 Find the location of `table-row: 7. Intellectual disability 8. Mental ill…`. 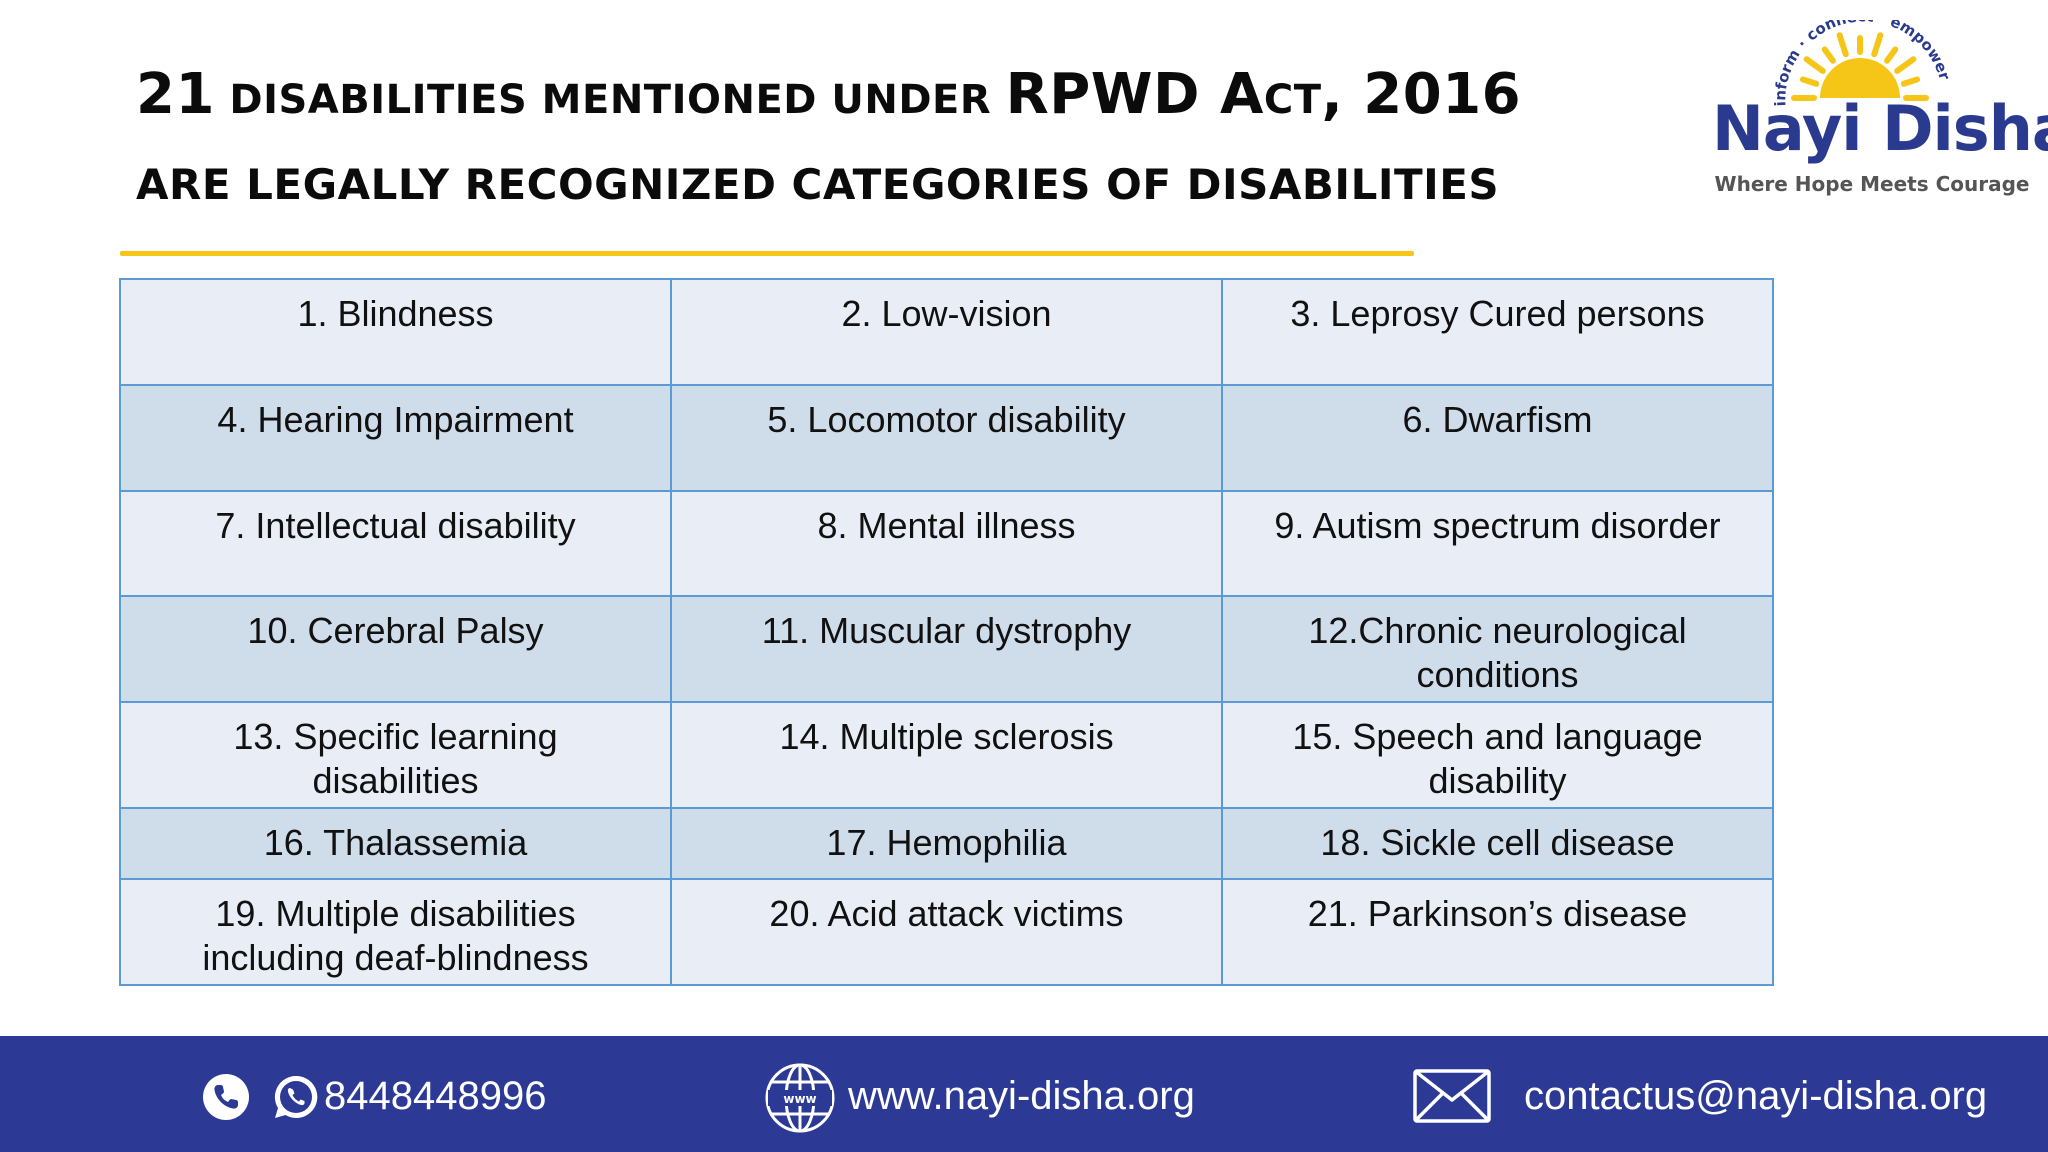

table-row: 7. Intellectual disability 8. Mental ill… is located at coordinates (946, 543).